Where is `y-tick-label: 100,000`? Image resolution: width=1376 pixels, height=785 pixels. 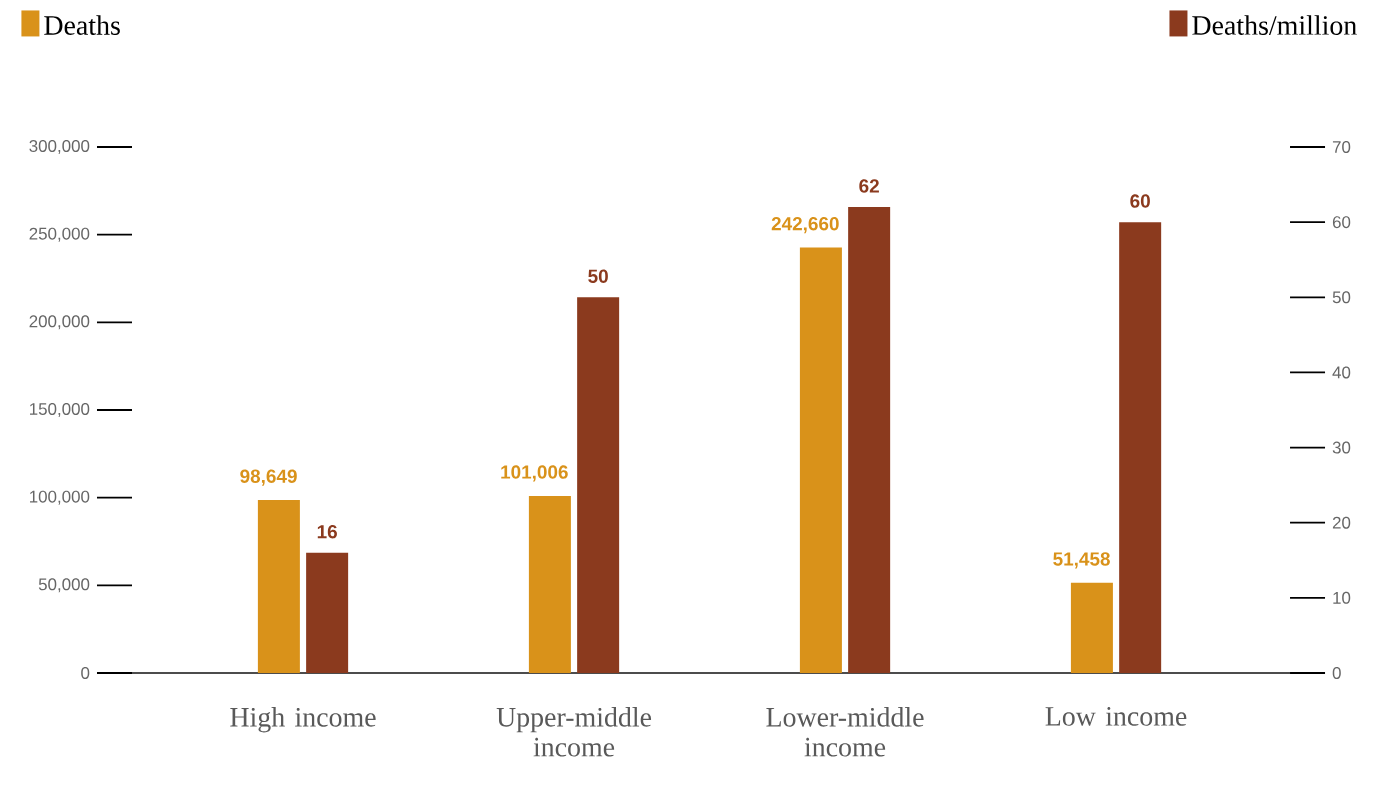 y-tick-label: 100,000 is located at coordinates (60, 497).